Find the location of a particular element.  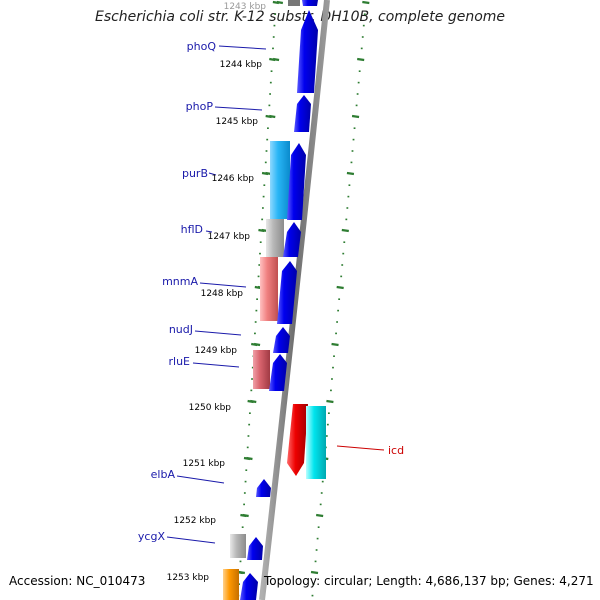

accession-text: Accession: NC_010473 is located at coordinates (77, 581).